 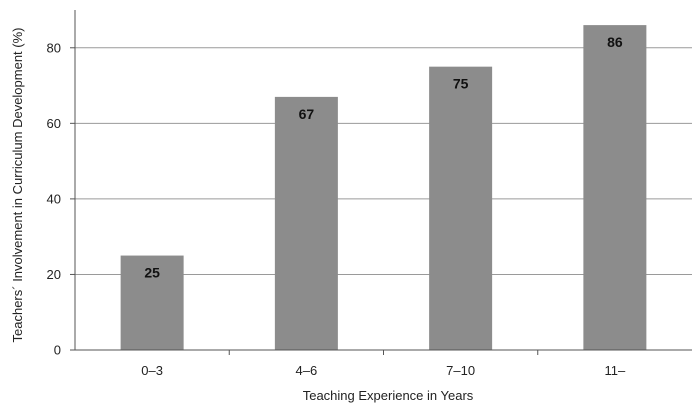 I want to click on data-label-0: 25, so click(x=152, y=273).